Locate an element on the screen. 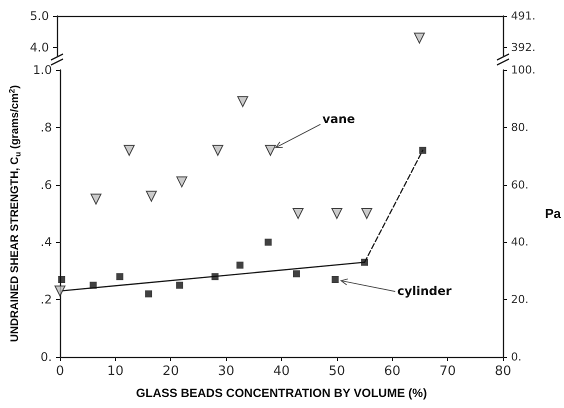 This screenshot has width=564, height=408. y2-tick-label: 80. is located at coordinates (519, 127).